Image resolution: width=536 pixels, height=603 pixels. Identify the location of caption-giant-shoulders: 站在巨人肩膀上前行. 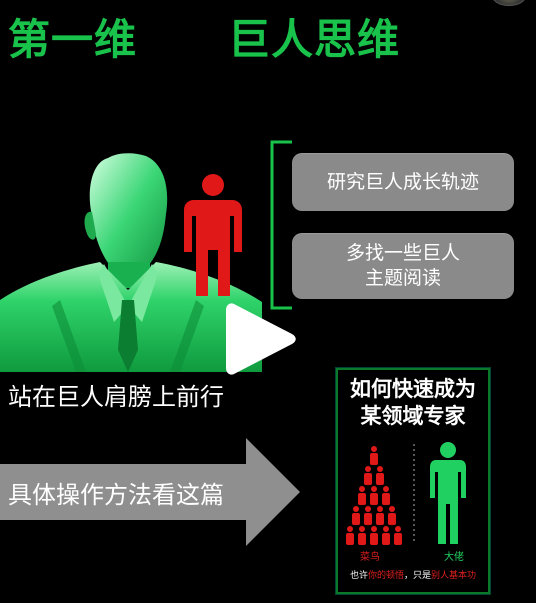
(116, 397).